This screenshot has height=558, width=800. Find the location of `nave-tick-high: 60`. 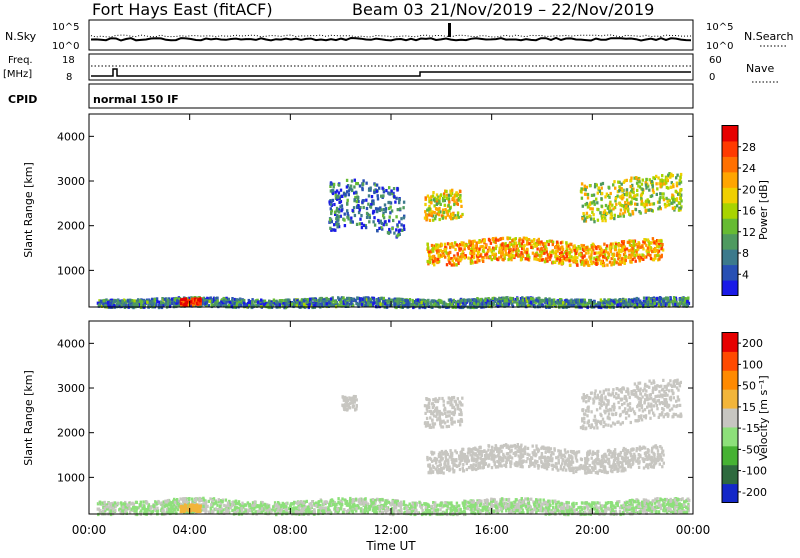

nave-tick-high: 60 is located at coordinates (715, 60).